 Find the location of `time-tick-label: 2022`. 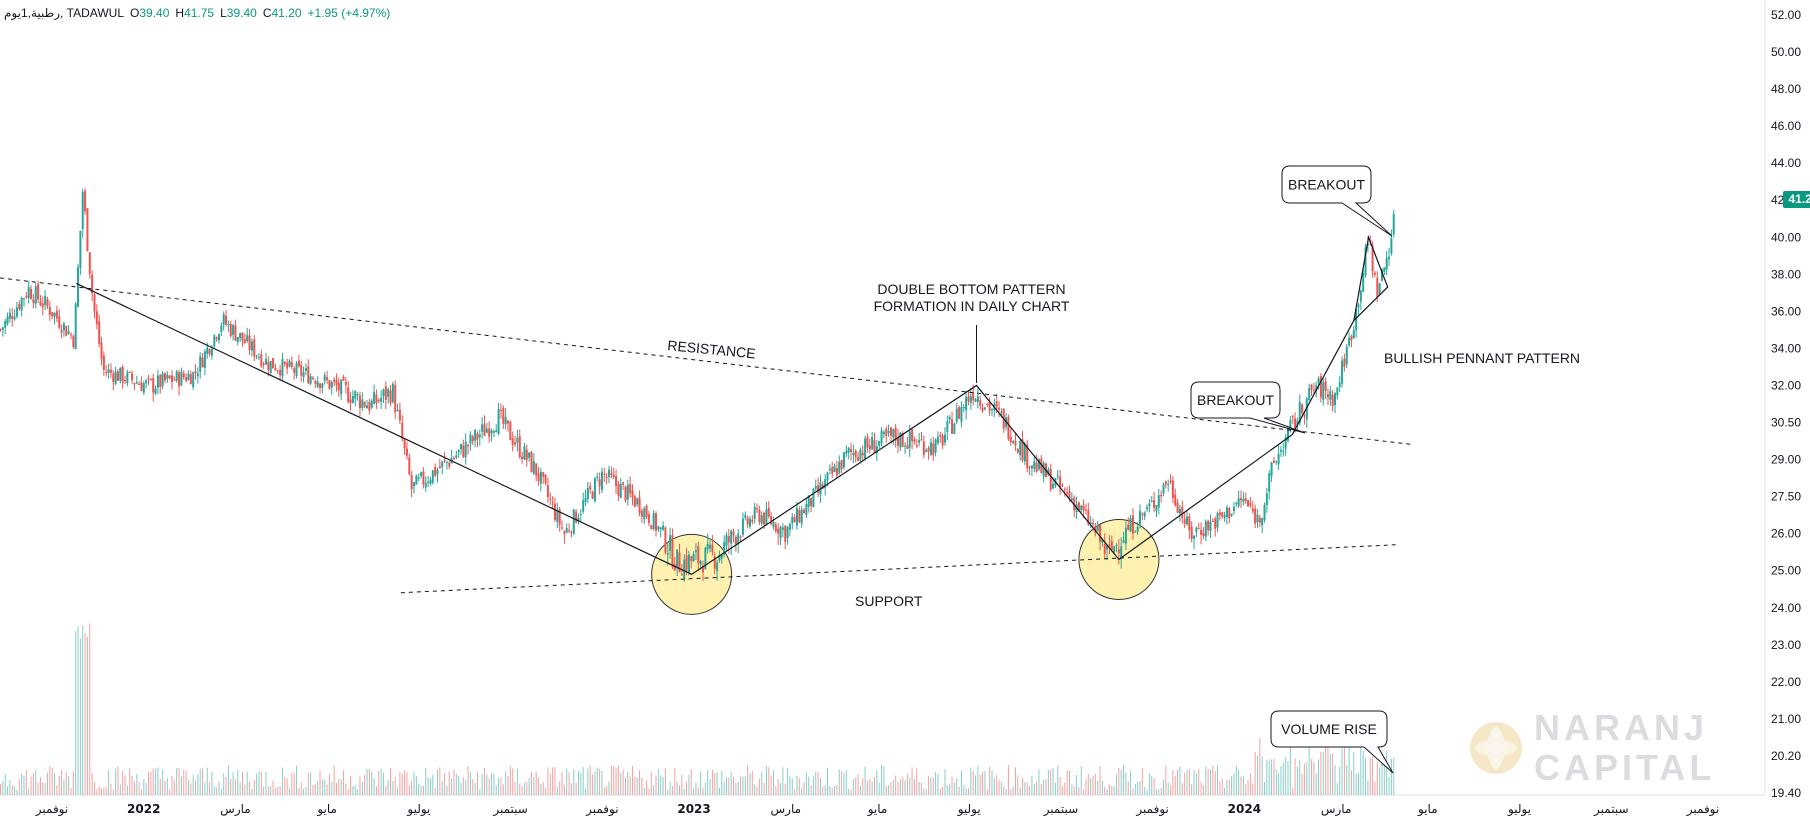

time-tick-label: 2022 is located at coordinates (143, 809).